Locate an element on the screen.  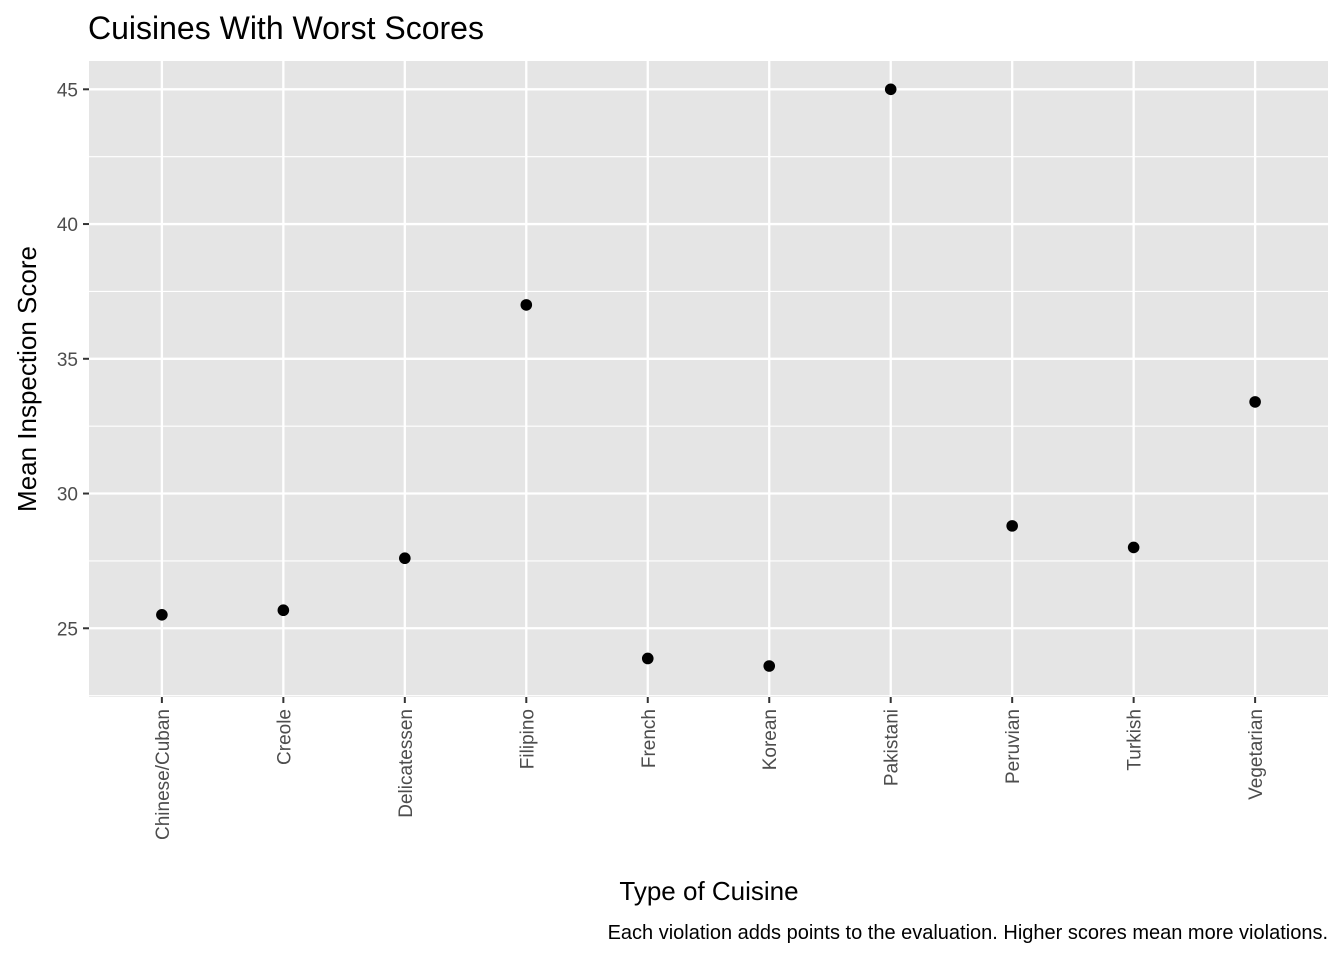
y-tick-label: 30 is located at coordinates (67, 495).